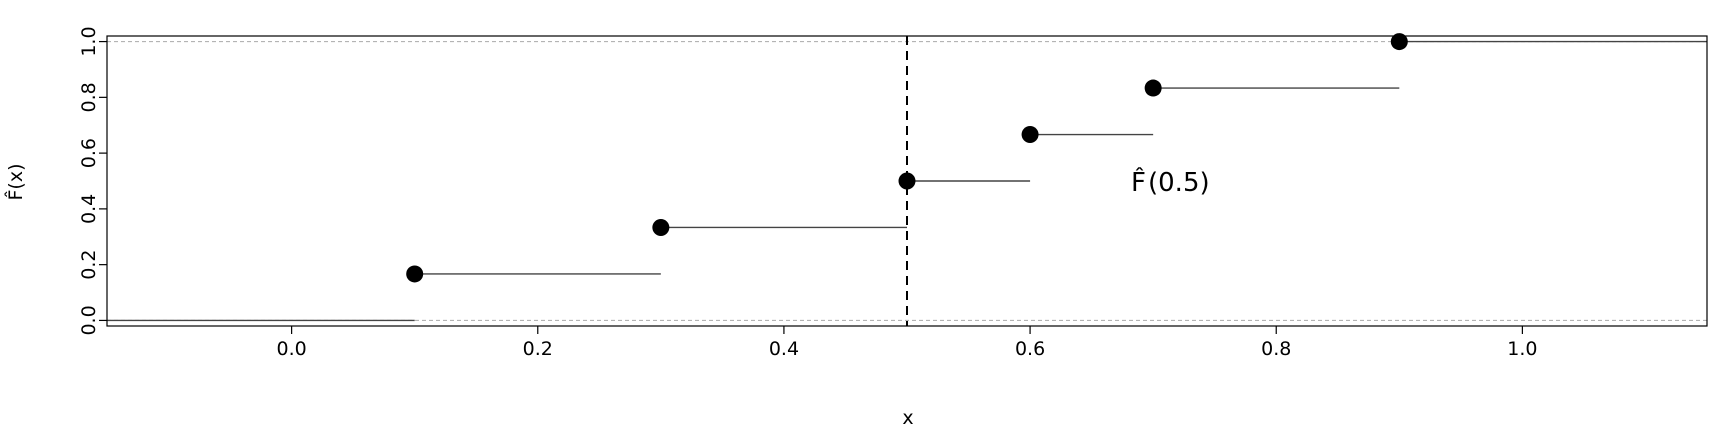  Describe the element at coordinates (89, 209) in the screenshot. I see `y-tick-label: 0.4` at that location.